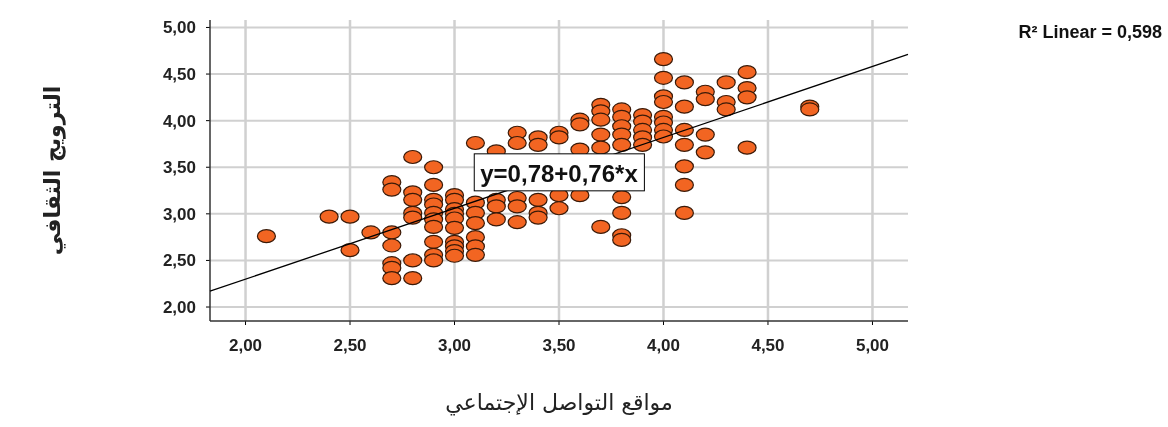  What do you see at coordinates (245, 345) in the screenshot?
I see `x-tick-label: 2,00` at bounding box center [245, 345].